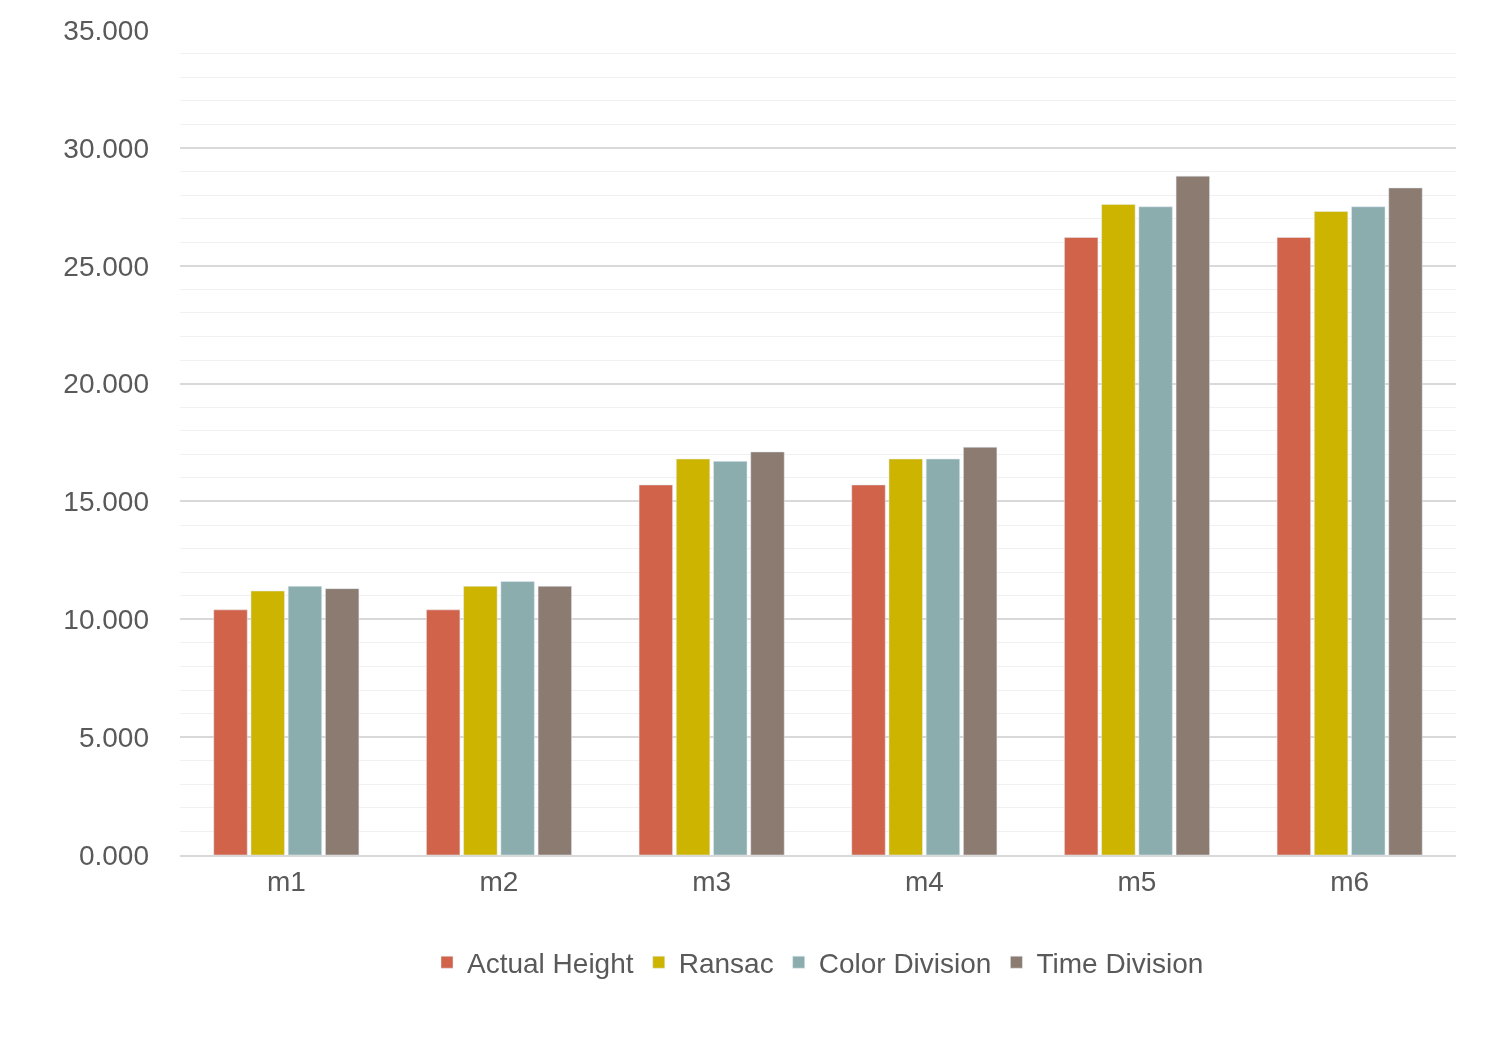 Image resolution: width=1486 pixels, height=1045 pixels. What do you see at coordinates (106, 148) in the screenshot?
I see `y-tick-label: 30.000` at bounding box center [106, 148].